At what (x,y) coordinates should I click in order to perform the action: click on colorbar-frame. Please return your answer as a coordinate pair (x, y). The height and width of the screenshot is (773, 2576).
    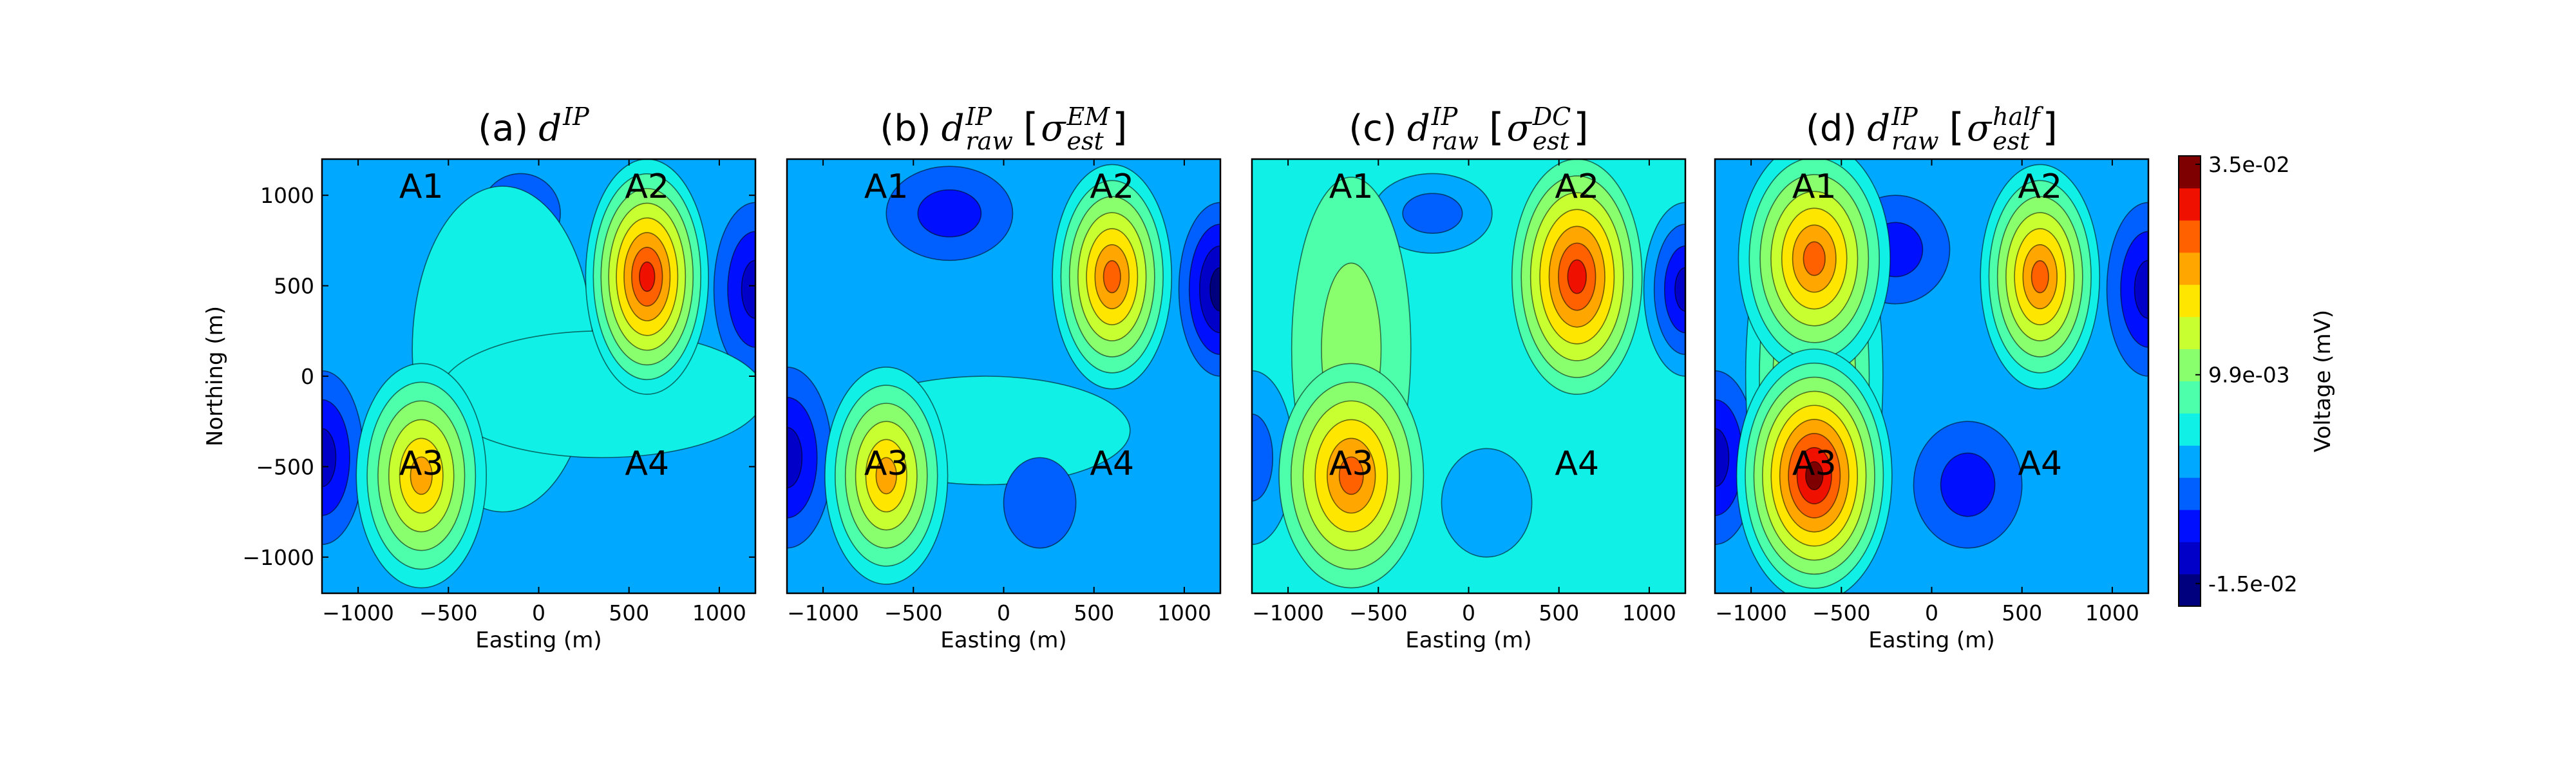
    Looking at the image, I should click on (2189, 381).